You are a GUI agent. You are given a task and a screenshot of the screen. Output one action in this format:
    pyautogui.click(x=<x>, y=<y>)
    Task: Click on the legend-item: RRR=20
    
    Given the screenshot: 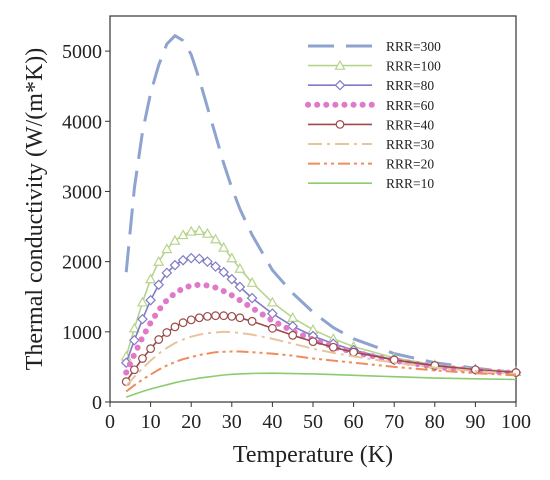 What is the action you would take?
    pyautogui.click(x=371, y=164)
    